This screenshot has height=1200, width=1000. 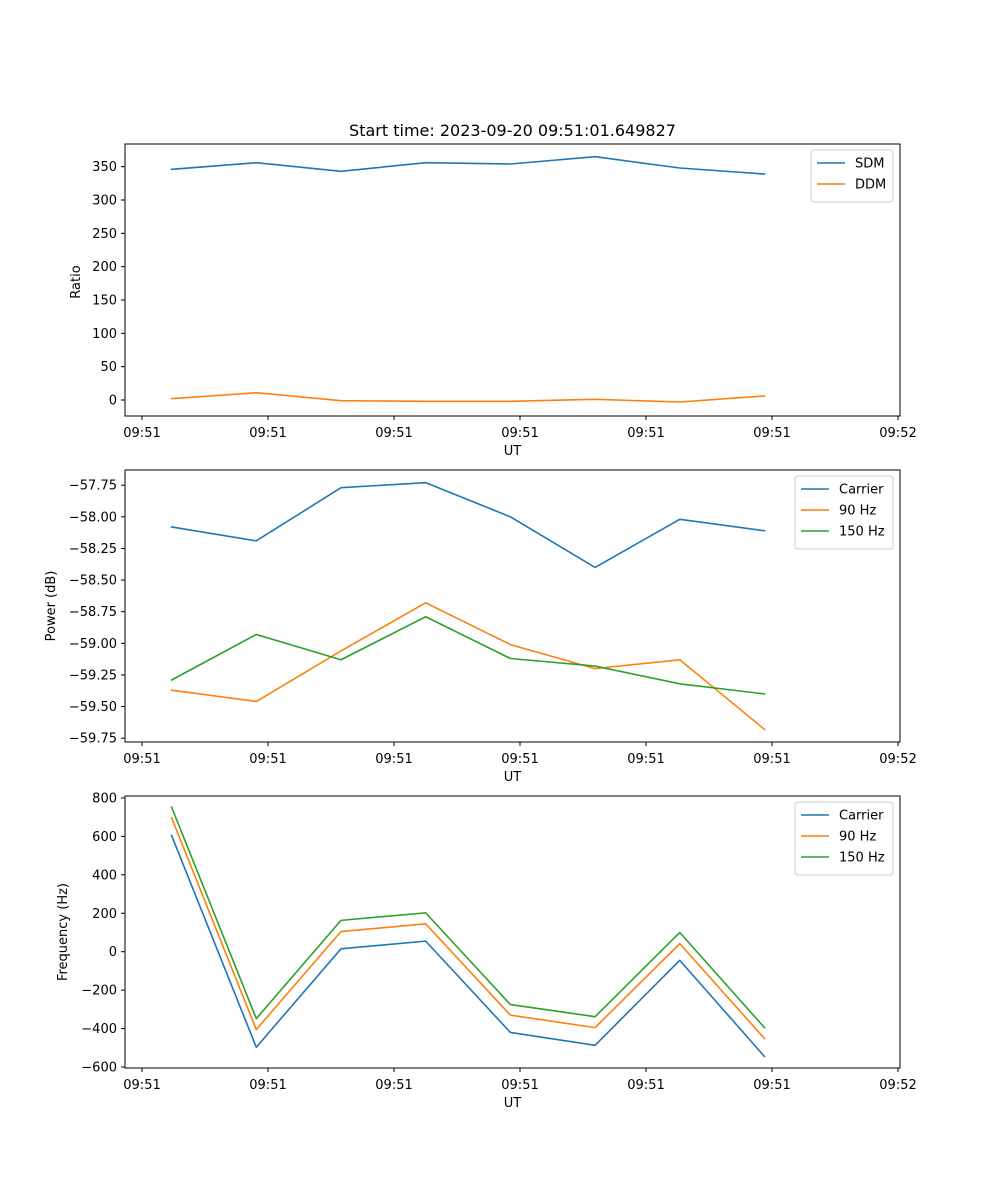 What do you see at coordinates (862, 858) in the screenshot?
I see `frequency-legend-label-150-hz: 150 Hz` at bounding box center [862, 858].